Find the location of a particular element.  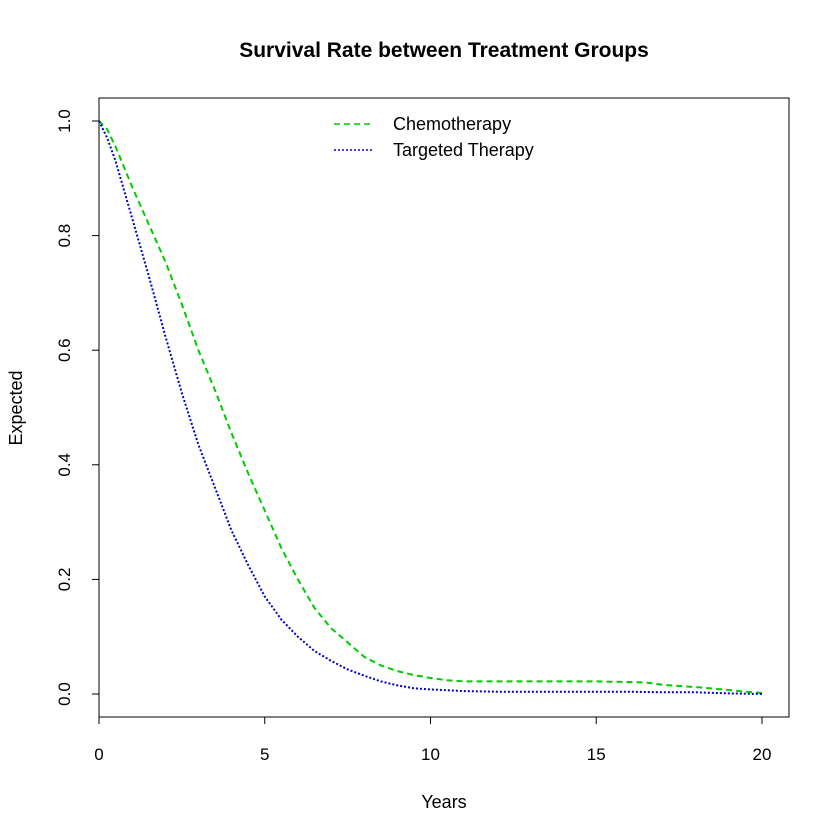

x-tick-label: 10 is located at coordinates (430, 754).